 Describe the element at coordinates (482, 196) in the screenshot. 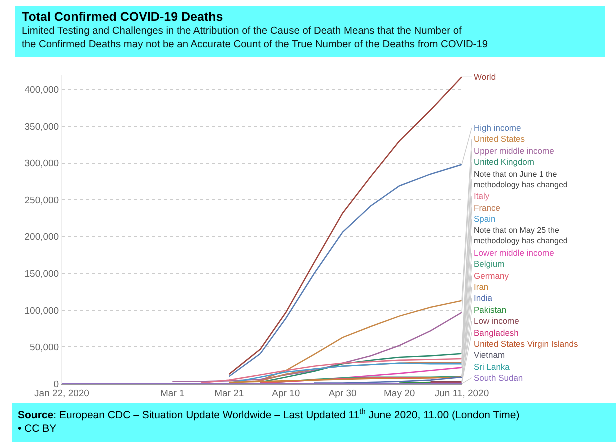

I see `text: Italy` at that location.